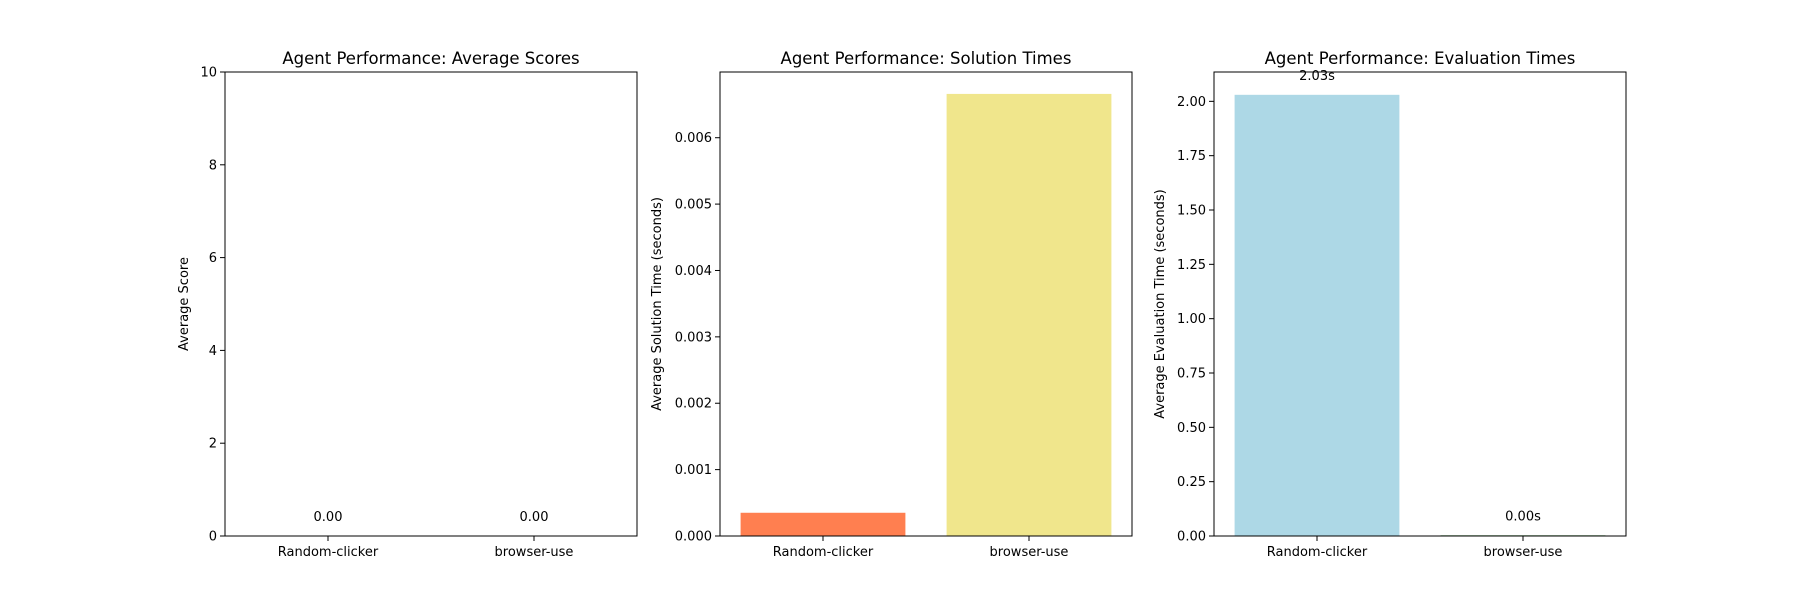 Image resolution: width=1800 pixels, height=600 pixels. What do you see at coordinates (1191, 102) in the screenshot?
I see `y-tick-label: 2.00` at bounding box center [1191, 102].